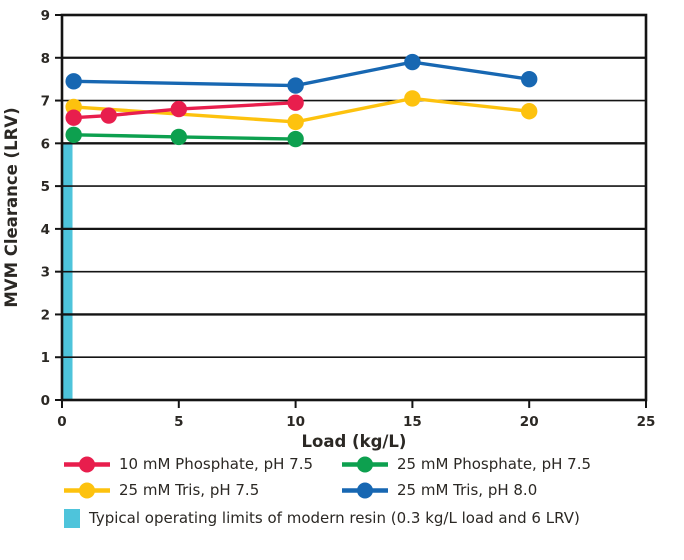  What do you see at coordinates (412, 422) in the screenshot?
I see `x-tick-label: 15` at bounding box center [412, 422].